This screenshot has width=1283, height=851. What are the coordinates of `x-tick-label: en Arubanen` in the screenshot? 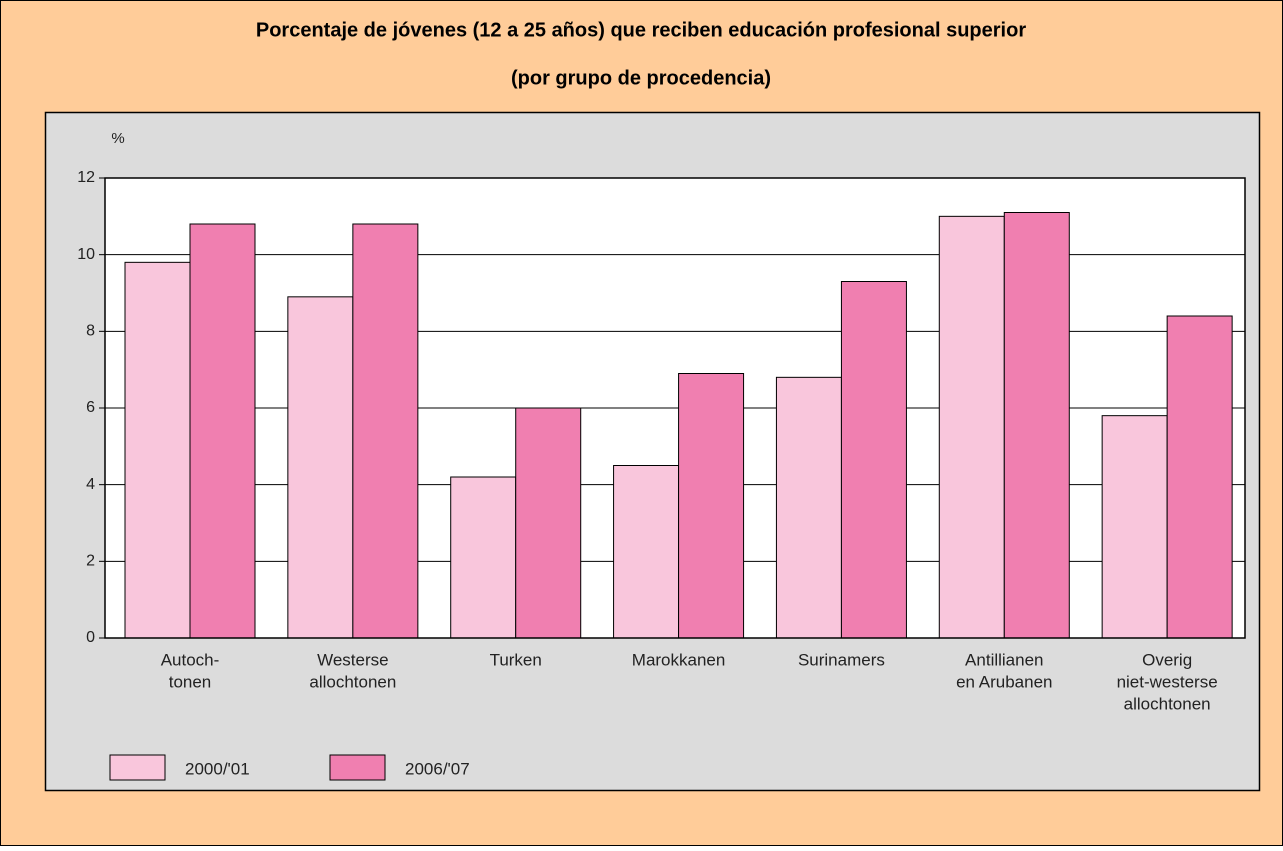 It's located at (1004, 681).